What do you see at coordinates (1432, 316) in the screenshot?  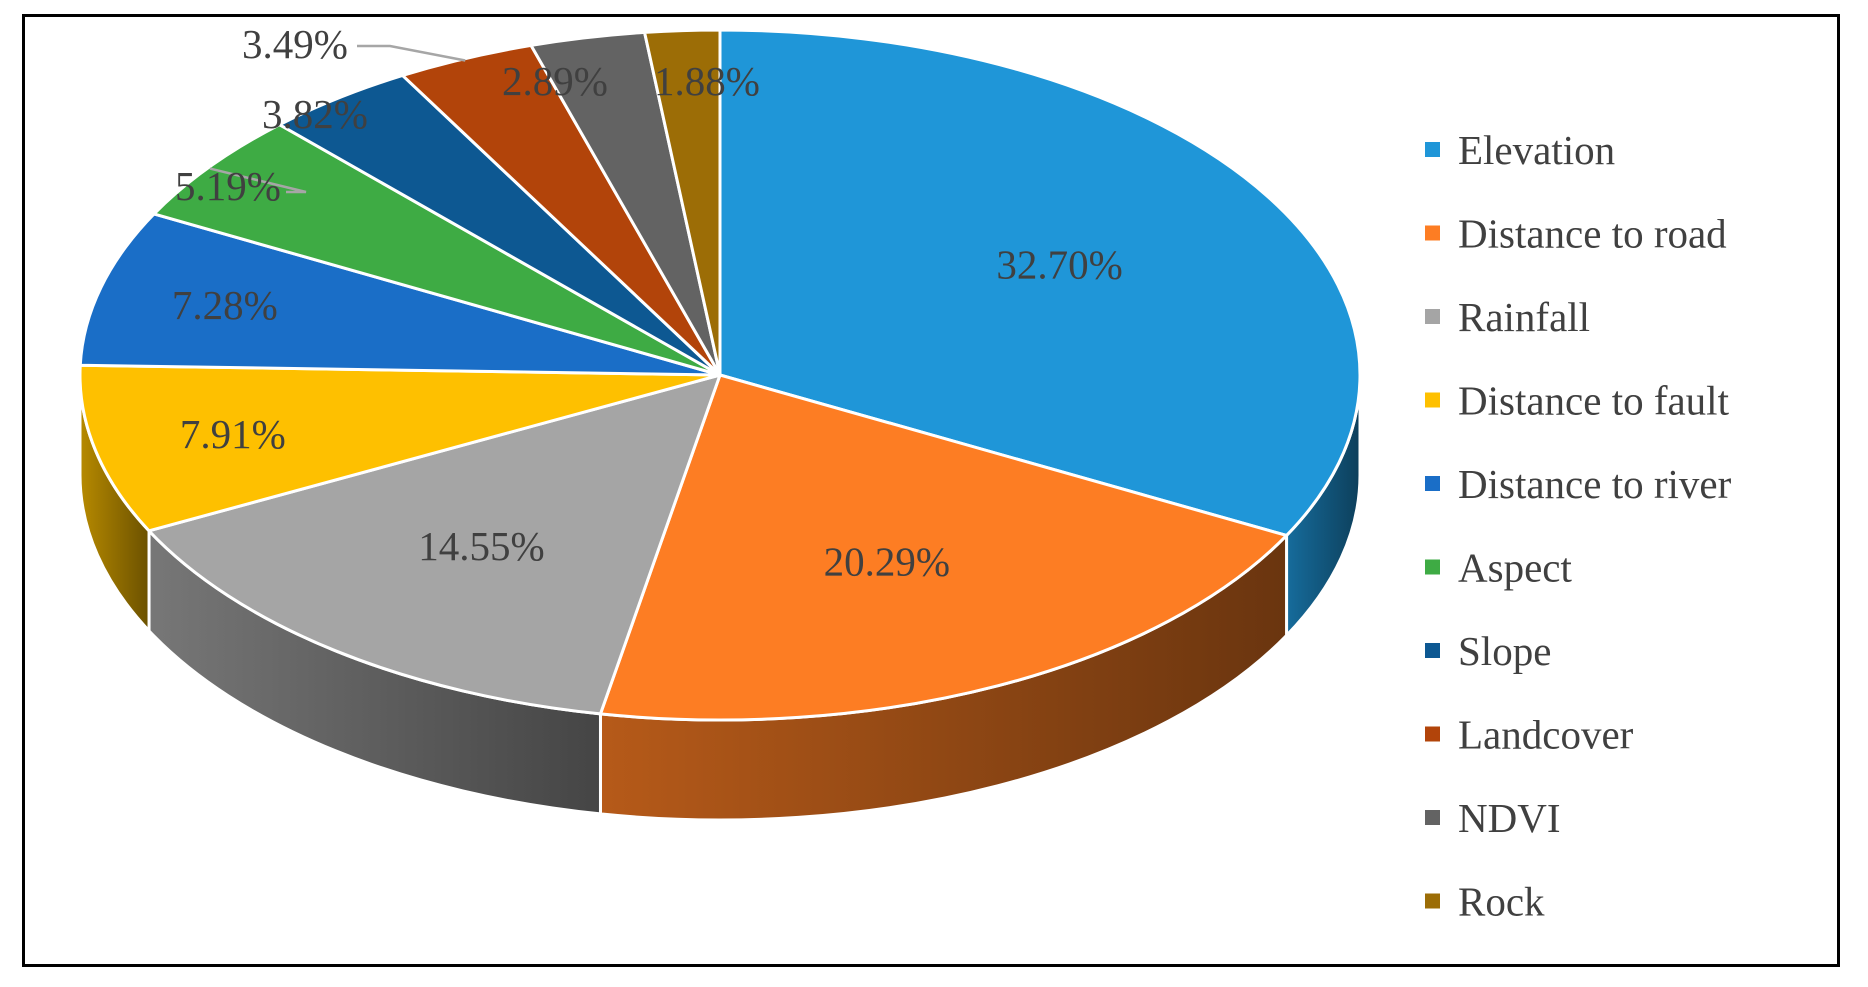 I see `legend-swatch-rainfall` at bounding box center [1432, 316].